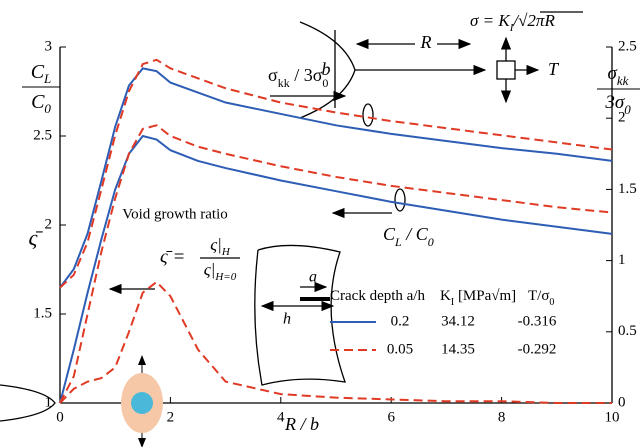  What do you see at coordinates (175, 214) in the screenshot?
I see `annotation: Void growth ratio` at bounding box center [175, 214].